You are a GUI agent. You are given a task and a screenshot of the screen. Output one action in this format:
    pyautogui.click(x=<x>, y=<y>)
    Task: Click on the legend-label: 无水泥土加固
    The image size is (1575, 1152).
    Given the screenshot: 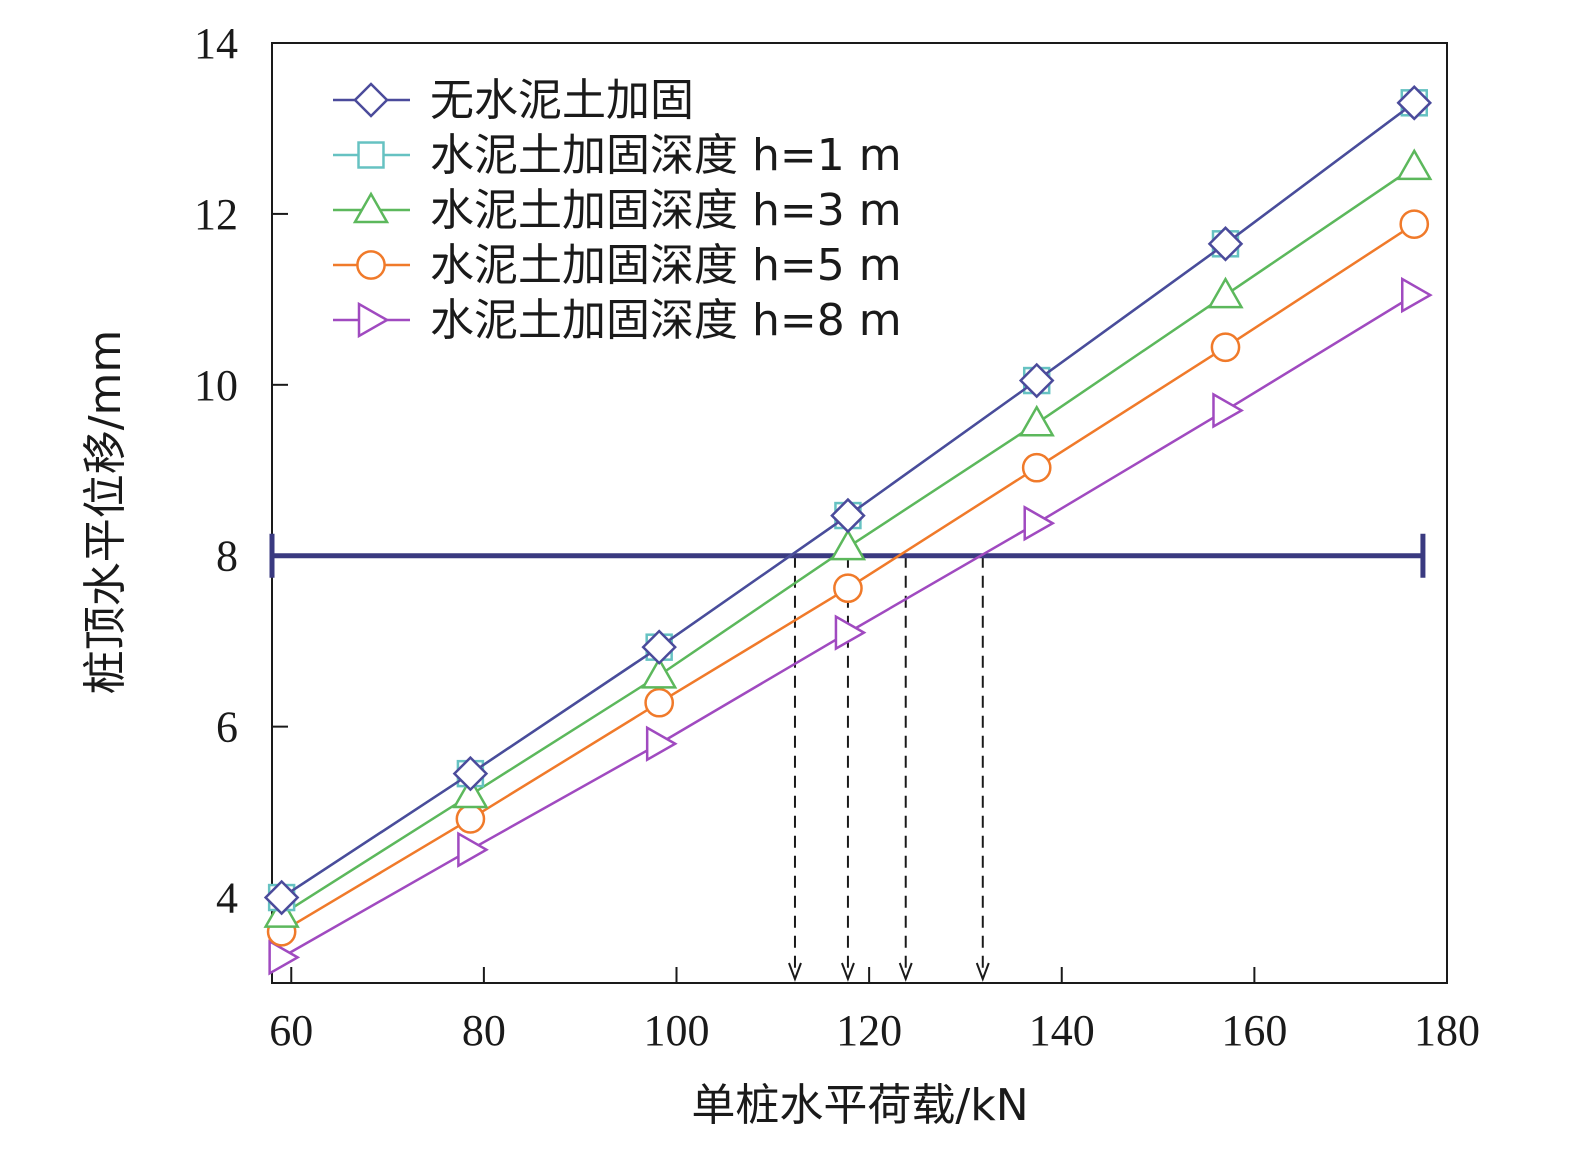 What is the action you would take?
    pyautogui.click(x=562, y=100)
    